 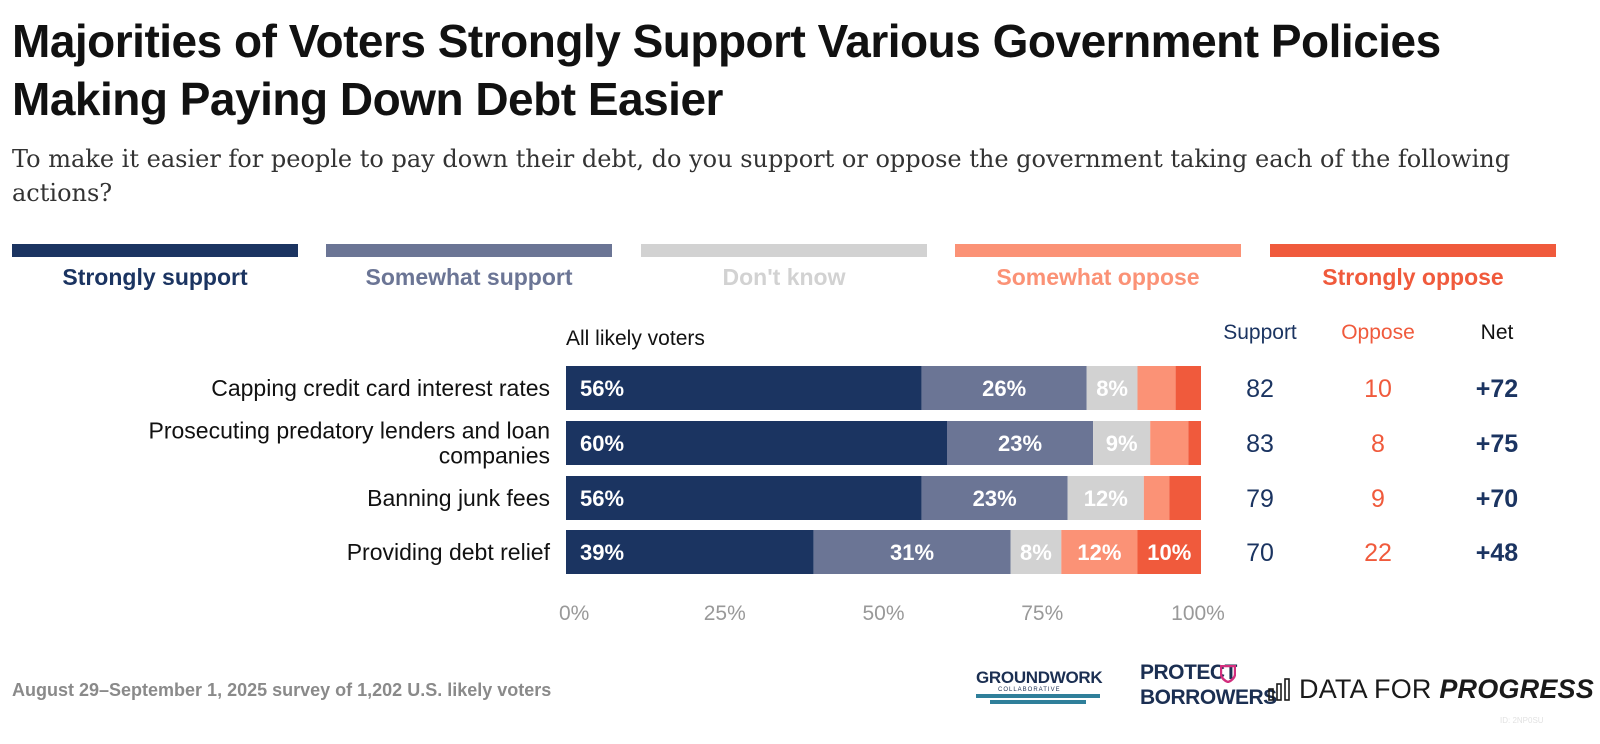 I want to click on summary-header-net: Net, so click(x=1497, y=332).